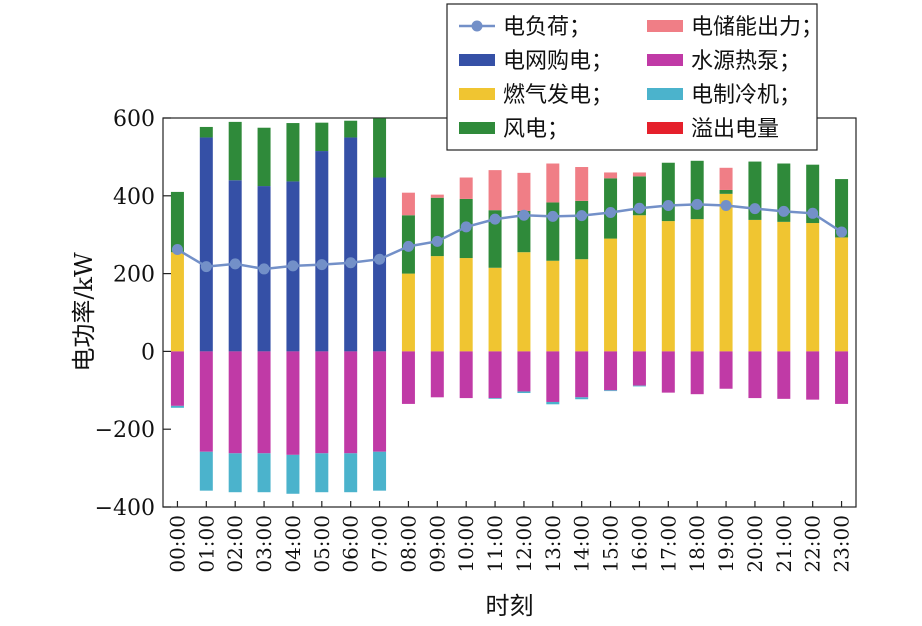 The image size is (922, 626). Describe the element at coordinates (235, 544) in the screenshot. I see `x-tick-label-2: 02:00` at that location.